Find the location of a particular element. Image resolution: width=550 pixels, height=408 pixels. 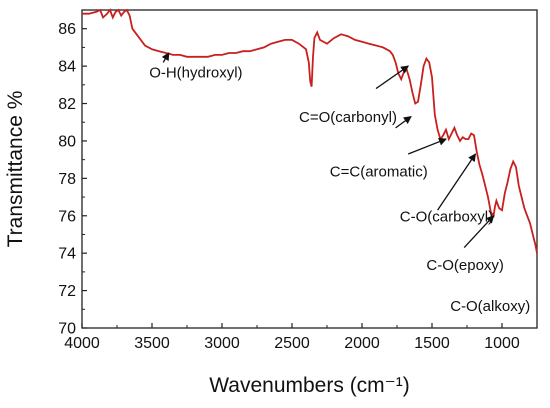

annotation-label: C=C(aromatic) is located at coordinates (379, 171).